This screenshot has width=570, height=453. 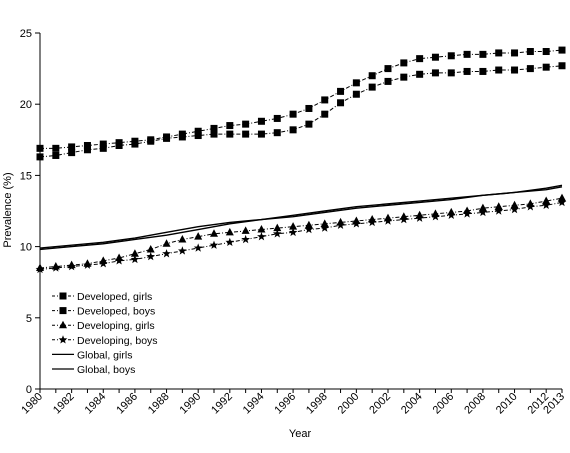 I want to click on legend-label: Global, boys, so click(x=106, y=370).